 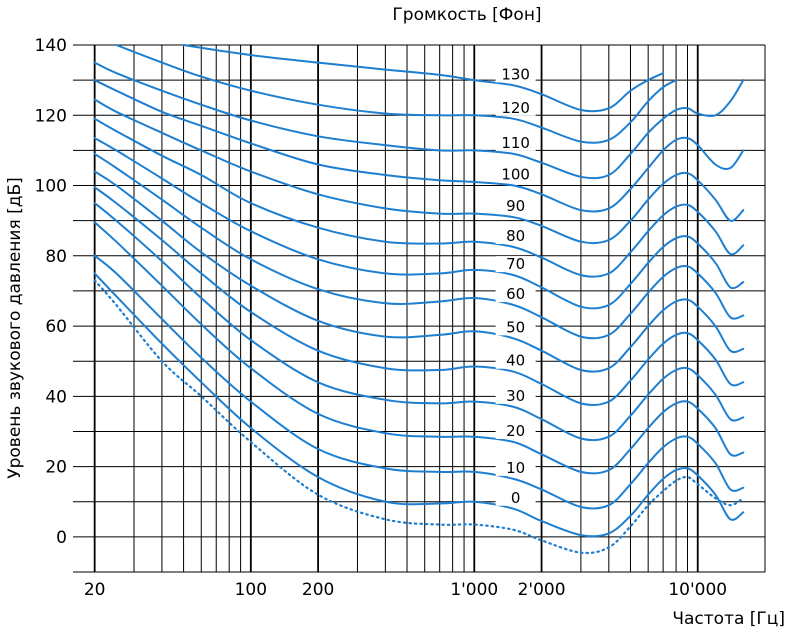 I want to click on x-tick-label: 100, so click(x=251, y=590).